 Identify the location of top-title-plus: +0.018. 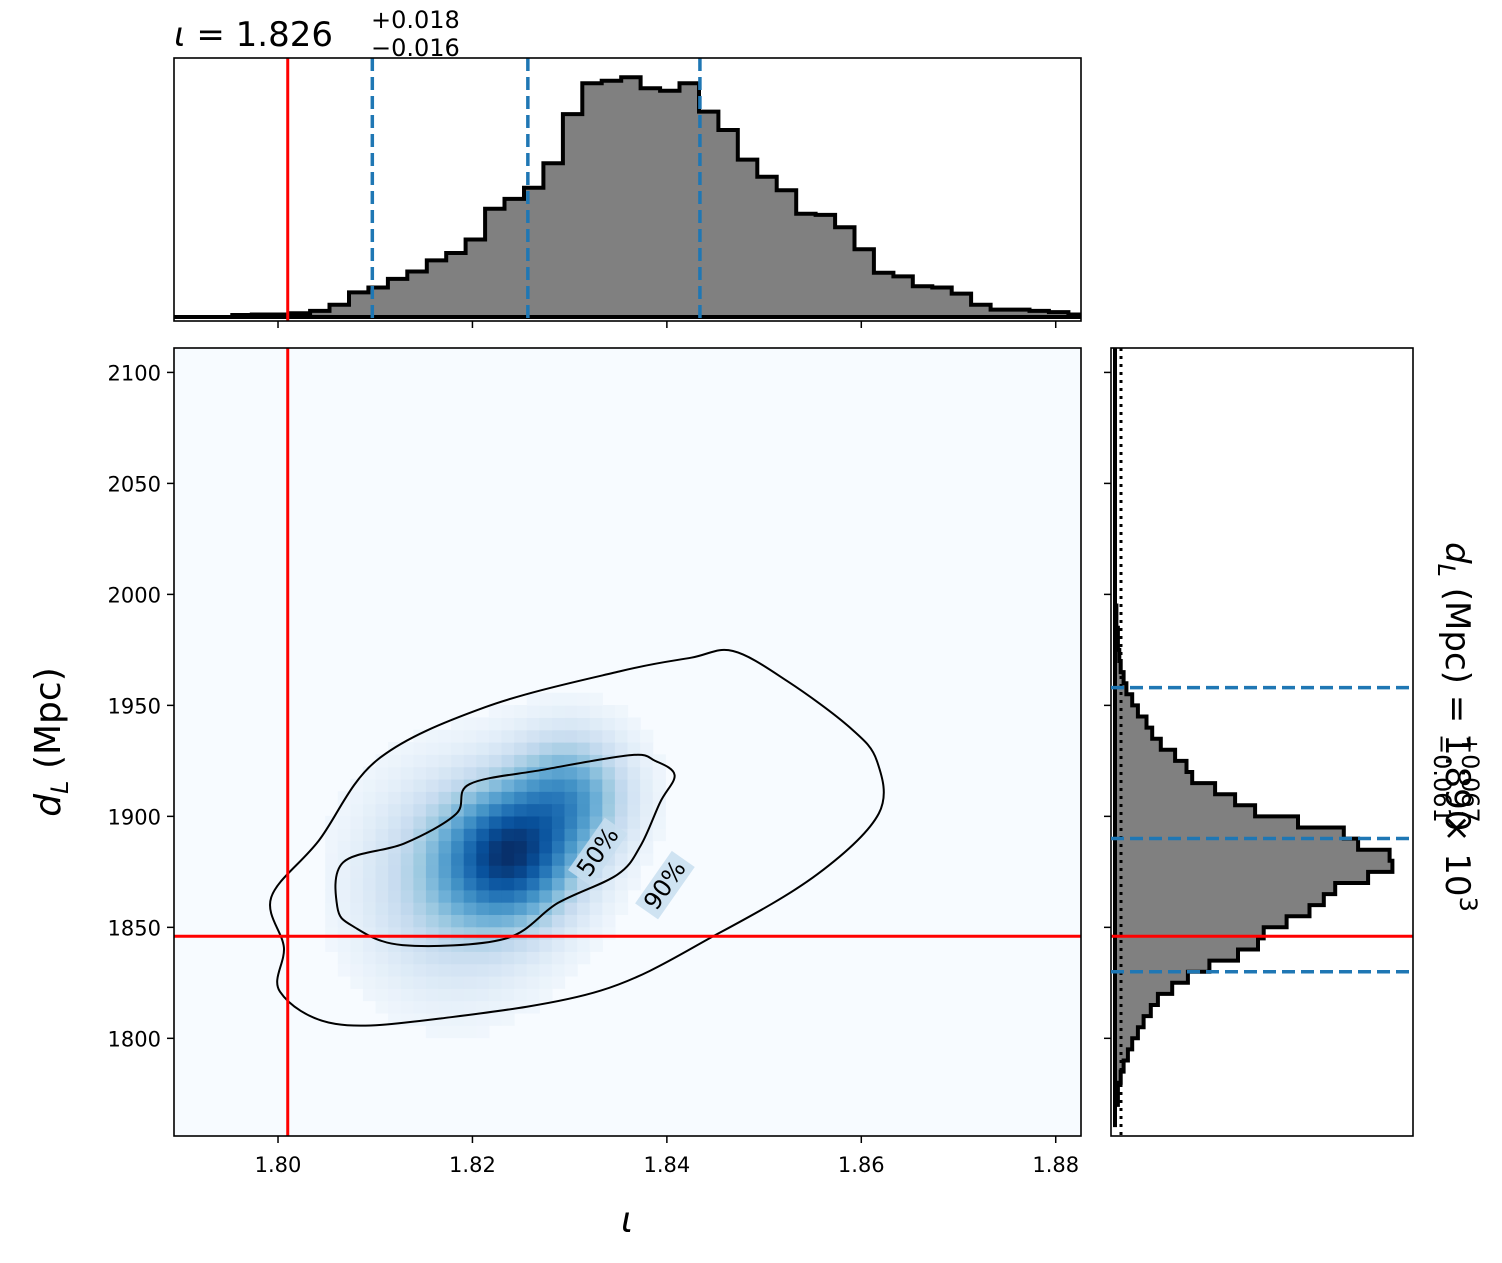
(415, 20).